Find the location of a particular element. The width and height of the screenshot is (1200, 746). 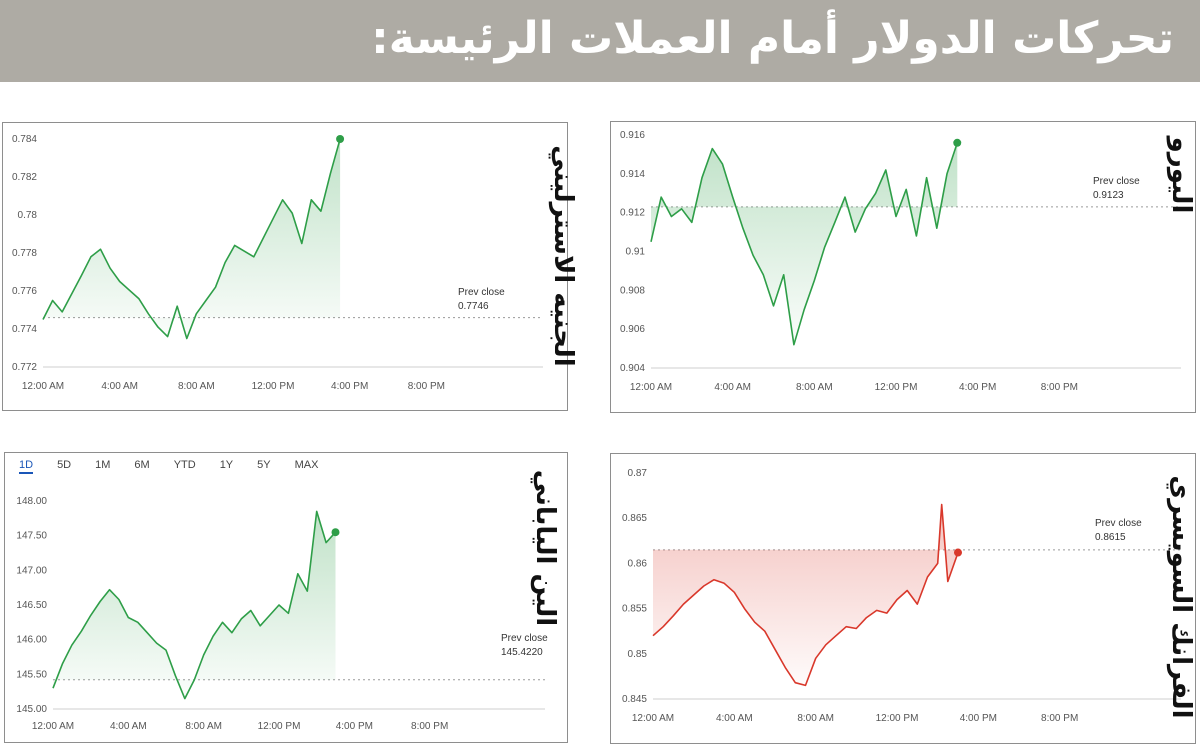

range-tab-1y: 1Y is located at coordinates (226, 465).